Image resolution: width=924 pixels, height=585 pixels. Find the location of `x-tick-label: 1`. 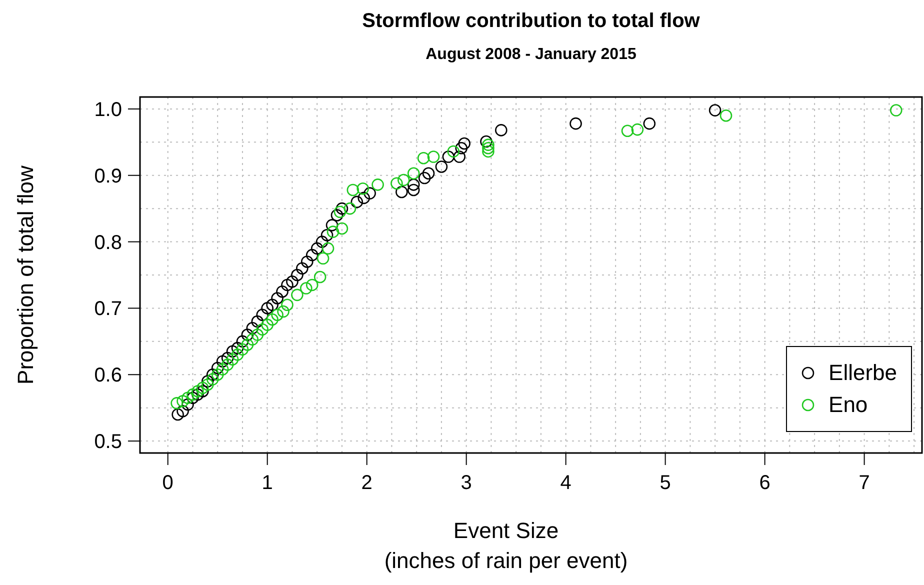

x-tick-label: 1 is located at coordinates (267, 483).